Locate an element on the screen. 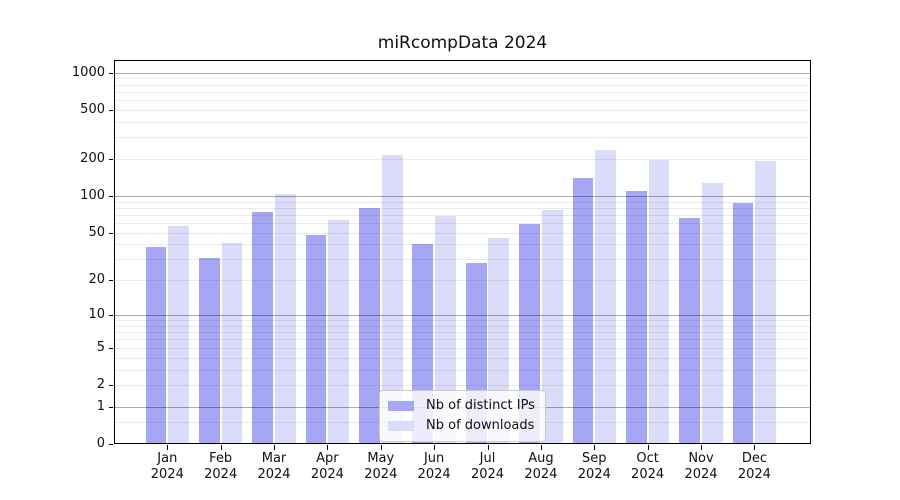  bar-downloads-may is located at coordinates (392, 299).